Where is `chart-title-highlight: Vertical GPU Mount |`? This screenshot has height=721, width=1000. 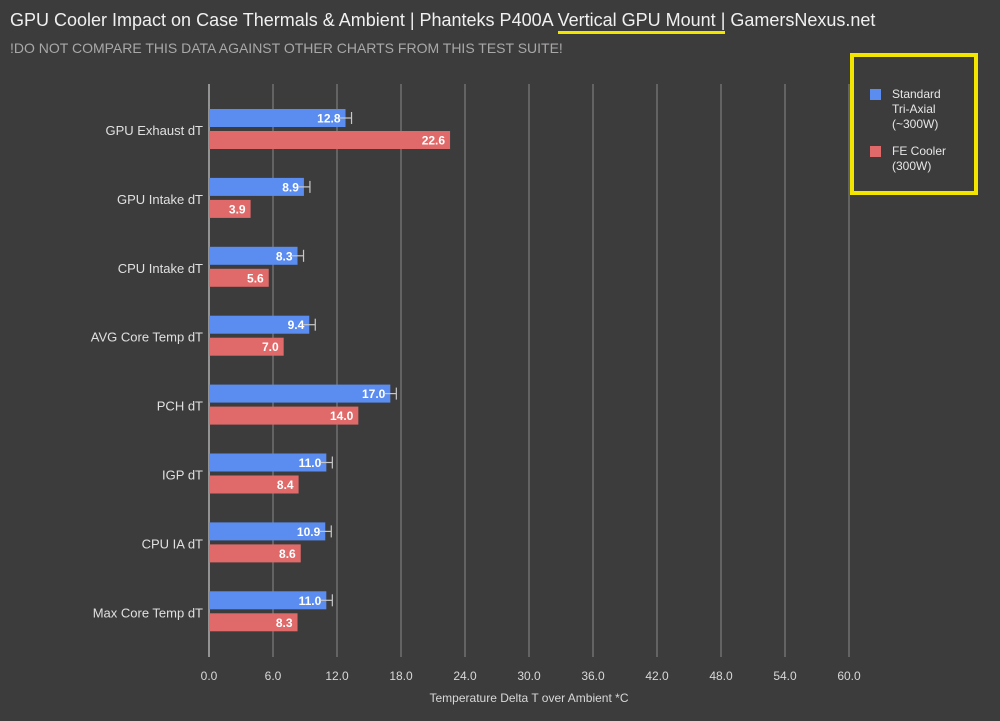
chart-title-highlight: Vertical GPU Mount | is located at coordinates (641, 22).